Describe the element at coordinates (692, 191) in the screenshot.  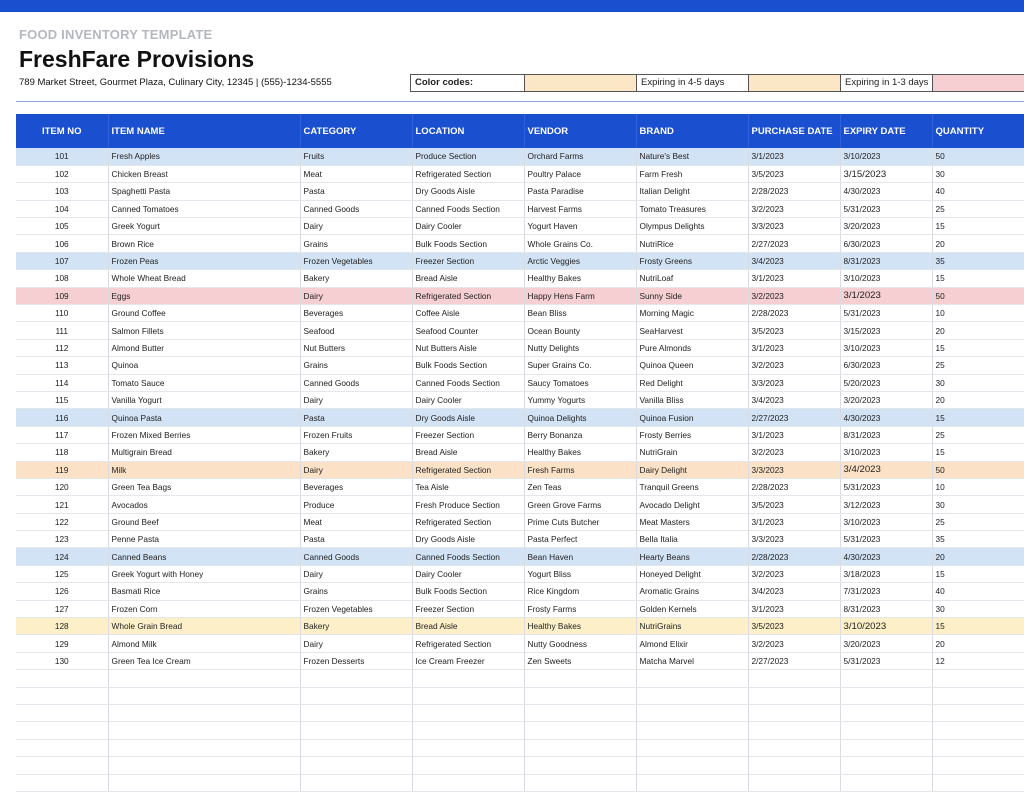
I see `cell-brand: Italian Delight` at that location.